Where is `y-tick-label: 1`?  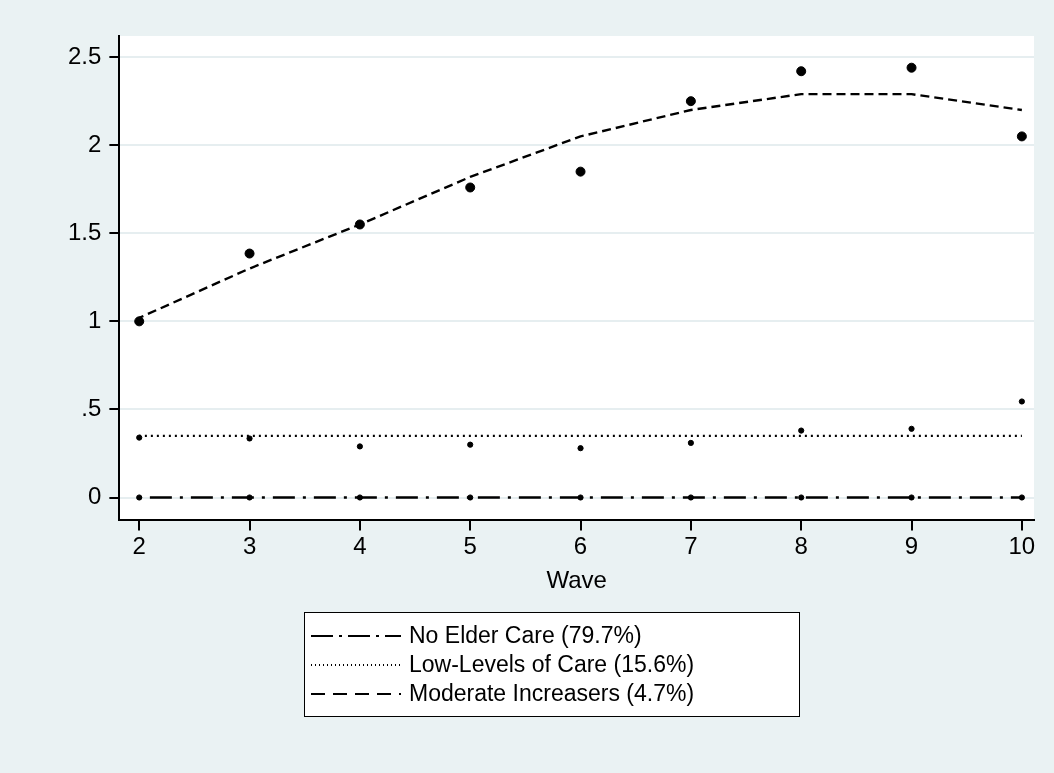
y-tick-label: 1 is located at coordinates (95, 319).